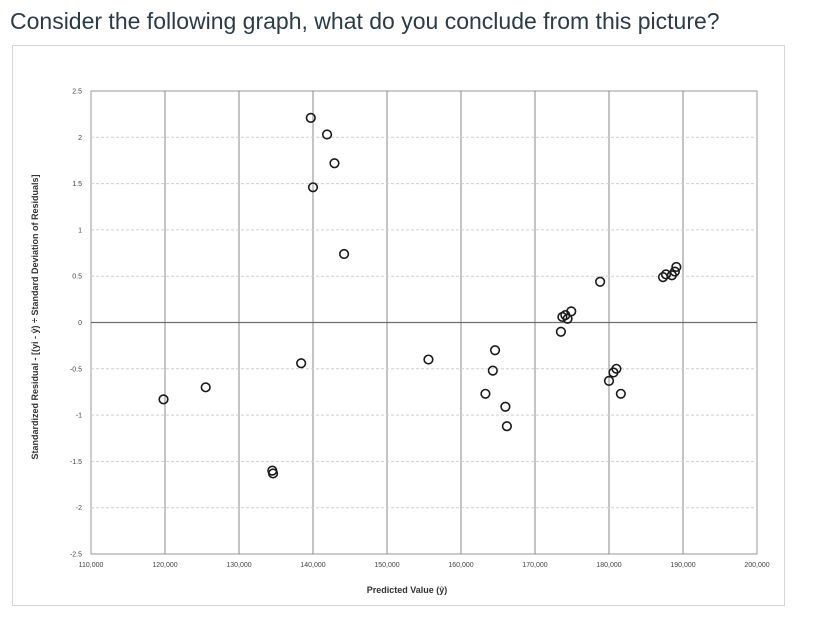 The image size is (814, 633). Describe the element at coordinates (238, 565) in the screenshot. I see `x-tick-label: 130,000` at that location.